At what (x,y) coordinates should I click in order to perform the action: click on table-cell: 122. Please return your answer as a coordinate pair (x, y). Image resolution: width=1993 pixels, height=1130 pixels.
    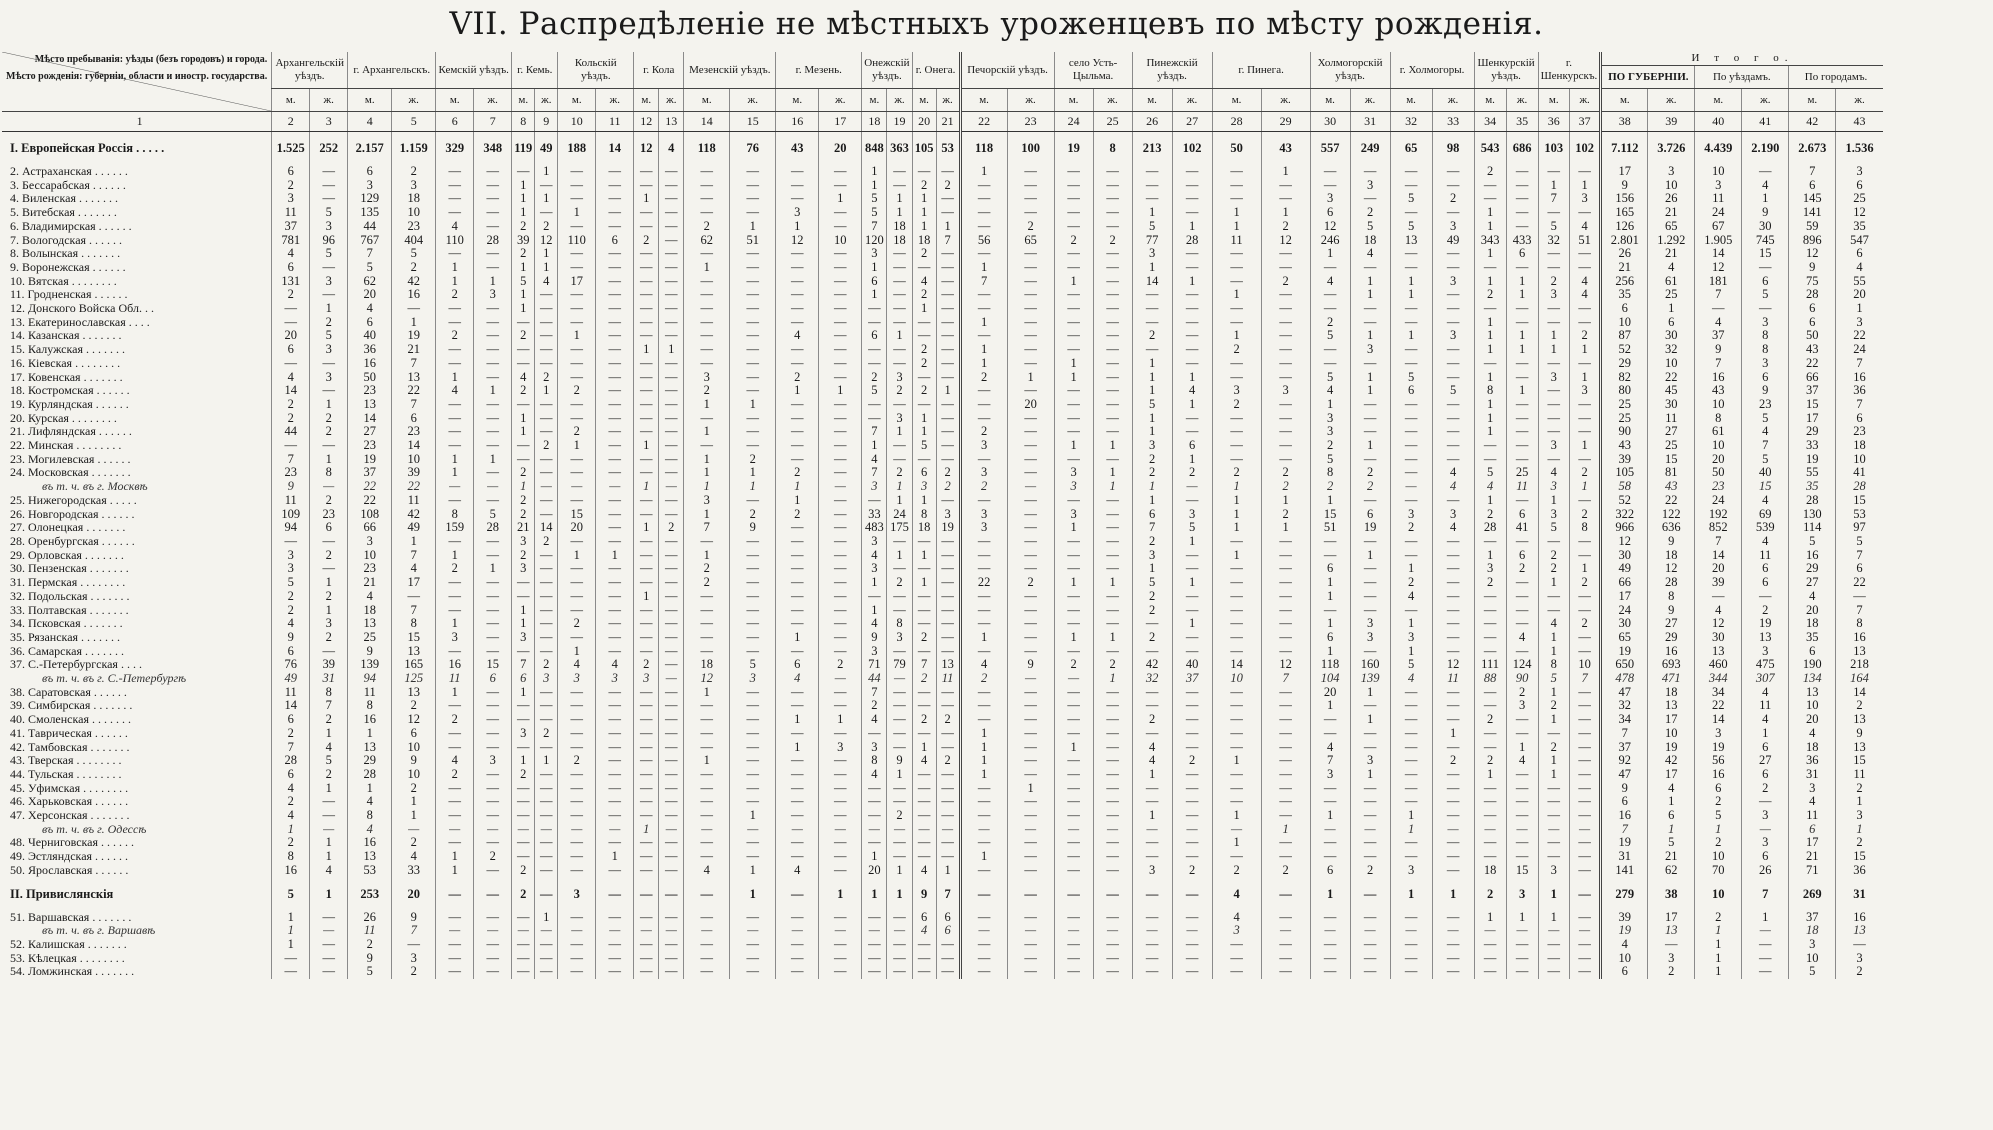
    Looking at the image, I should click on (1671, 514).